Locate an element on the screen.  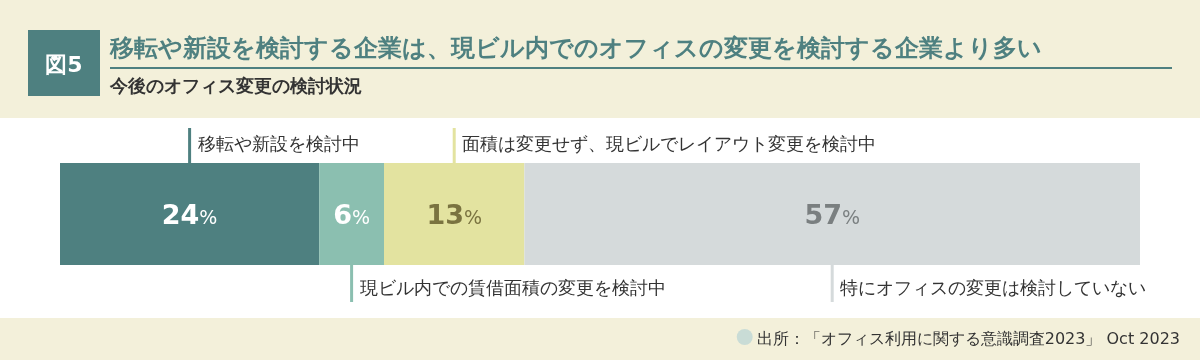
text: 出所：「オフィス利用に関する意識調査2023」 Oct 2023 is located at coordinates (968, 338).